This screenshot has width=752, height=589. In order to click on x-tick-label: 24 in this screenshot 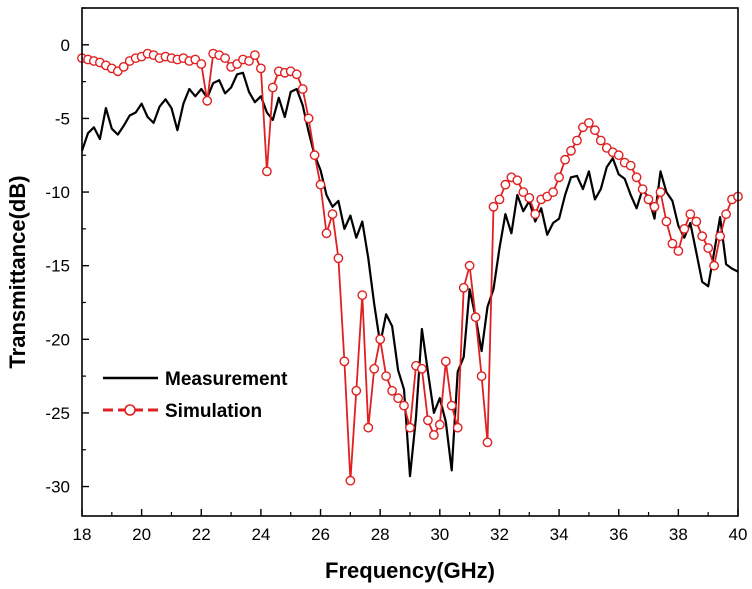, I will do `click(260, 534)`.